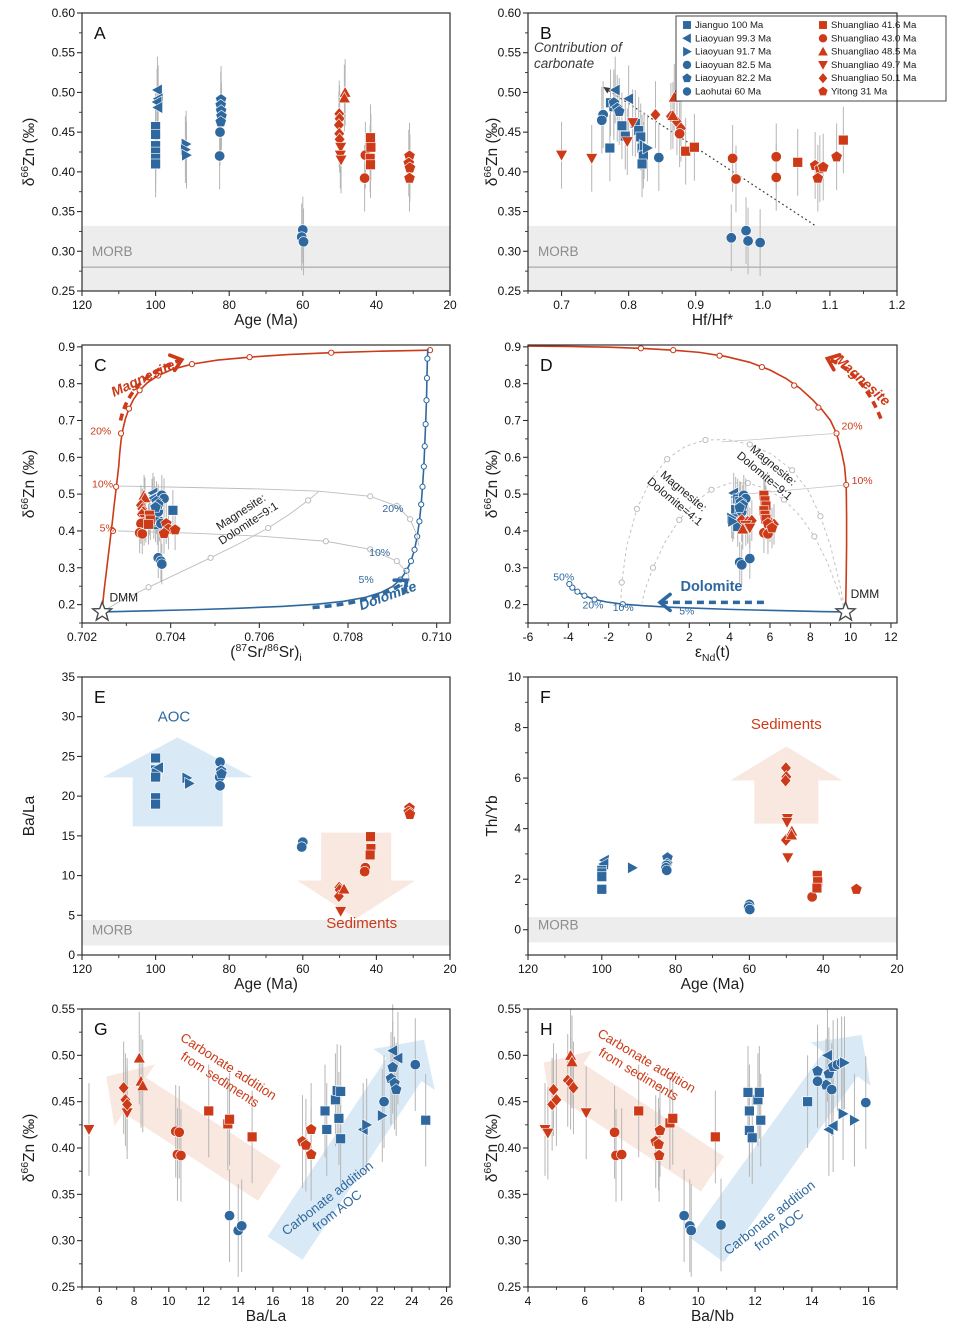 The image size is (961, 1328). I want to click on svg-text: 8, so click(641, 1301).